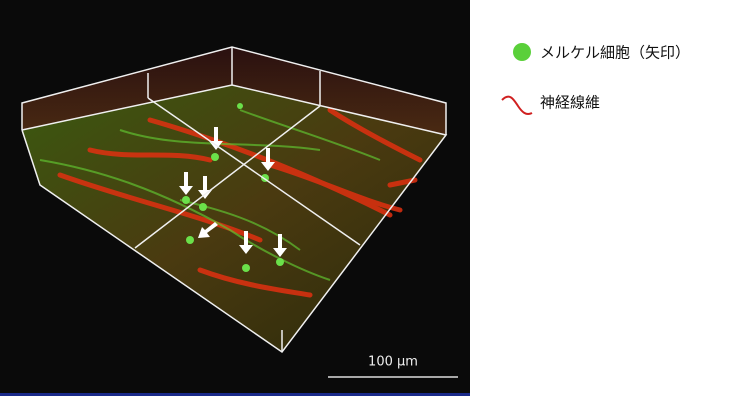  I want to click on legend-label: メルケル細胞（矢印）, so click(615, 53).